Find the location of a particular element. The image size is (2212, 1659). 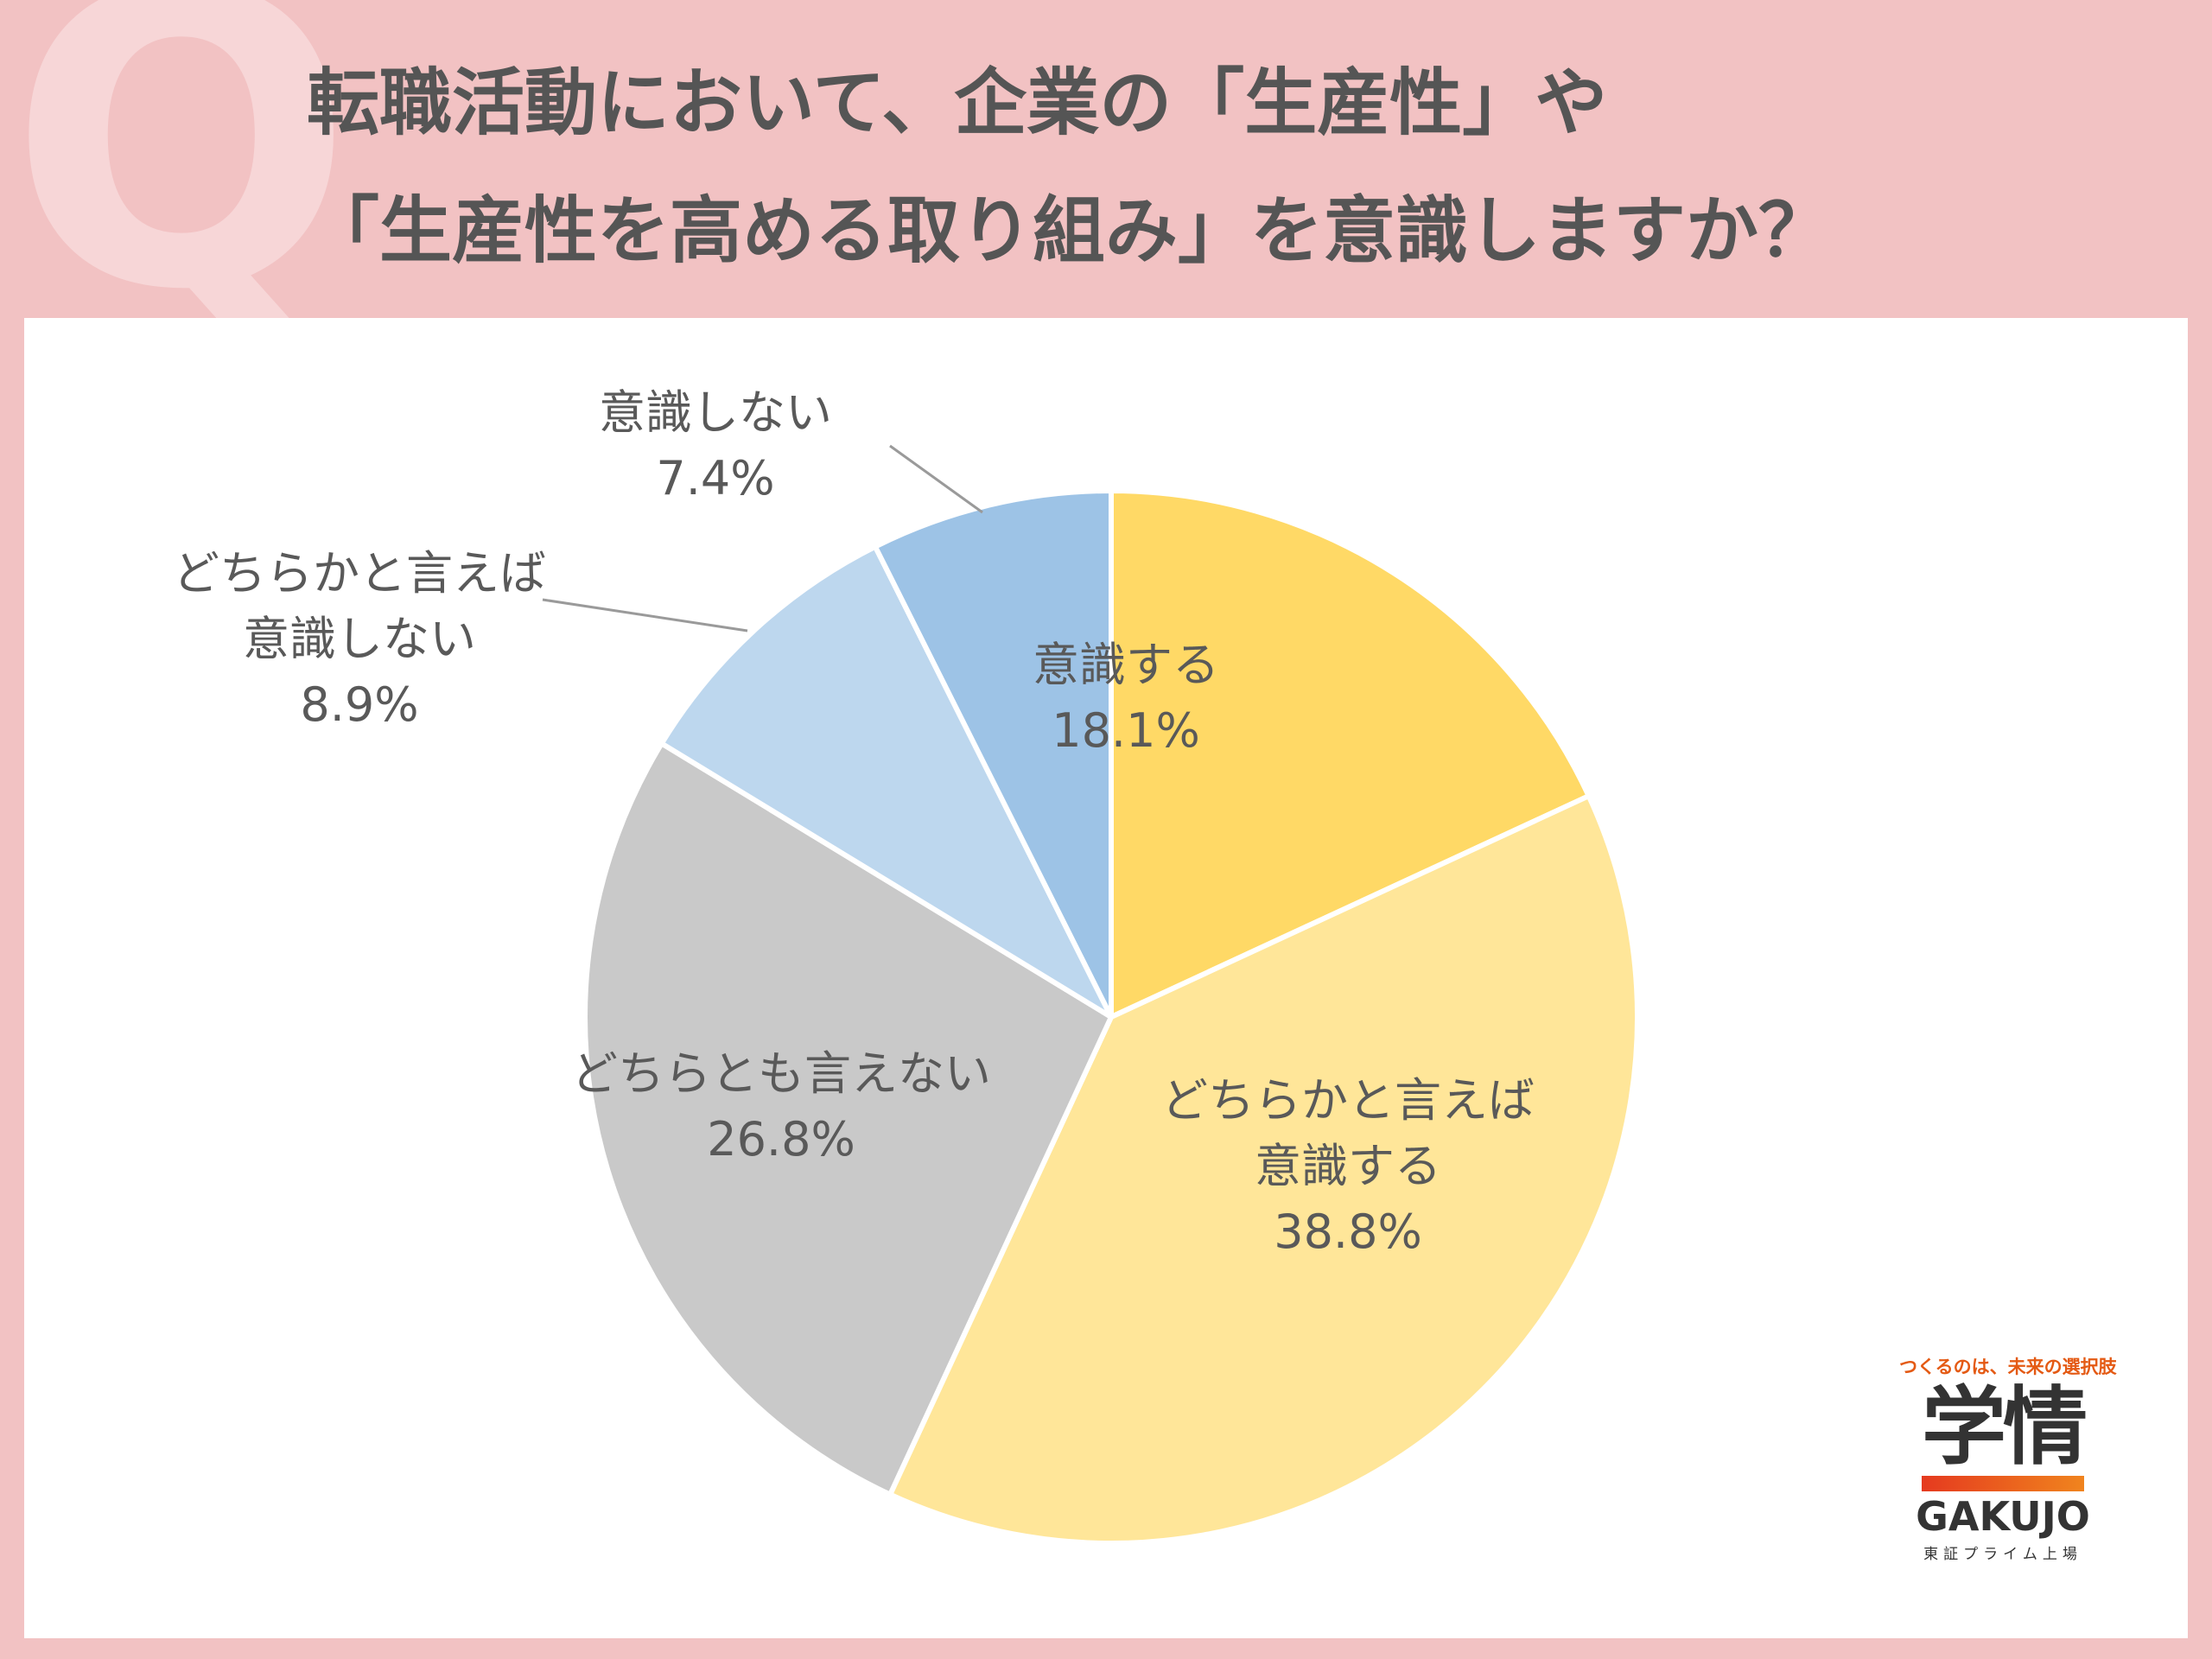

logo-kanji: 学情 is located at coordinates (2005, 1427).